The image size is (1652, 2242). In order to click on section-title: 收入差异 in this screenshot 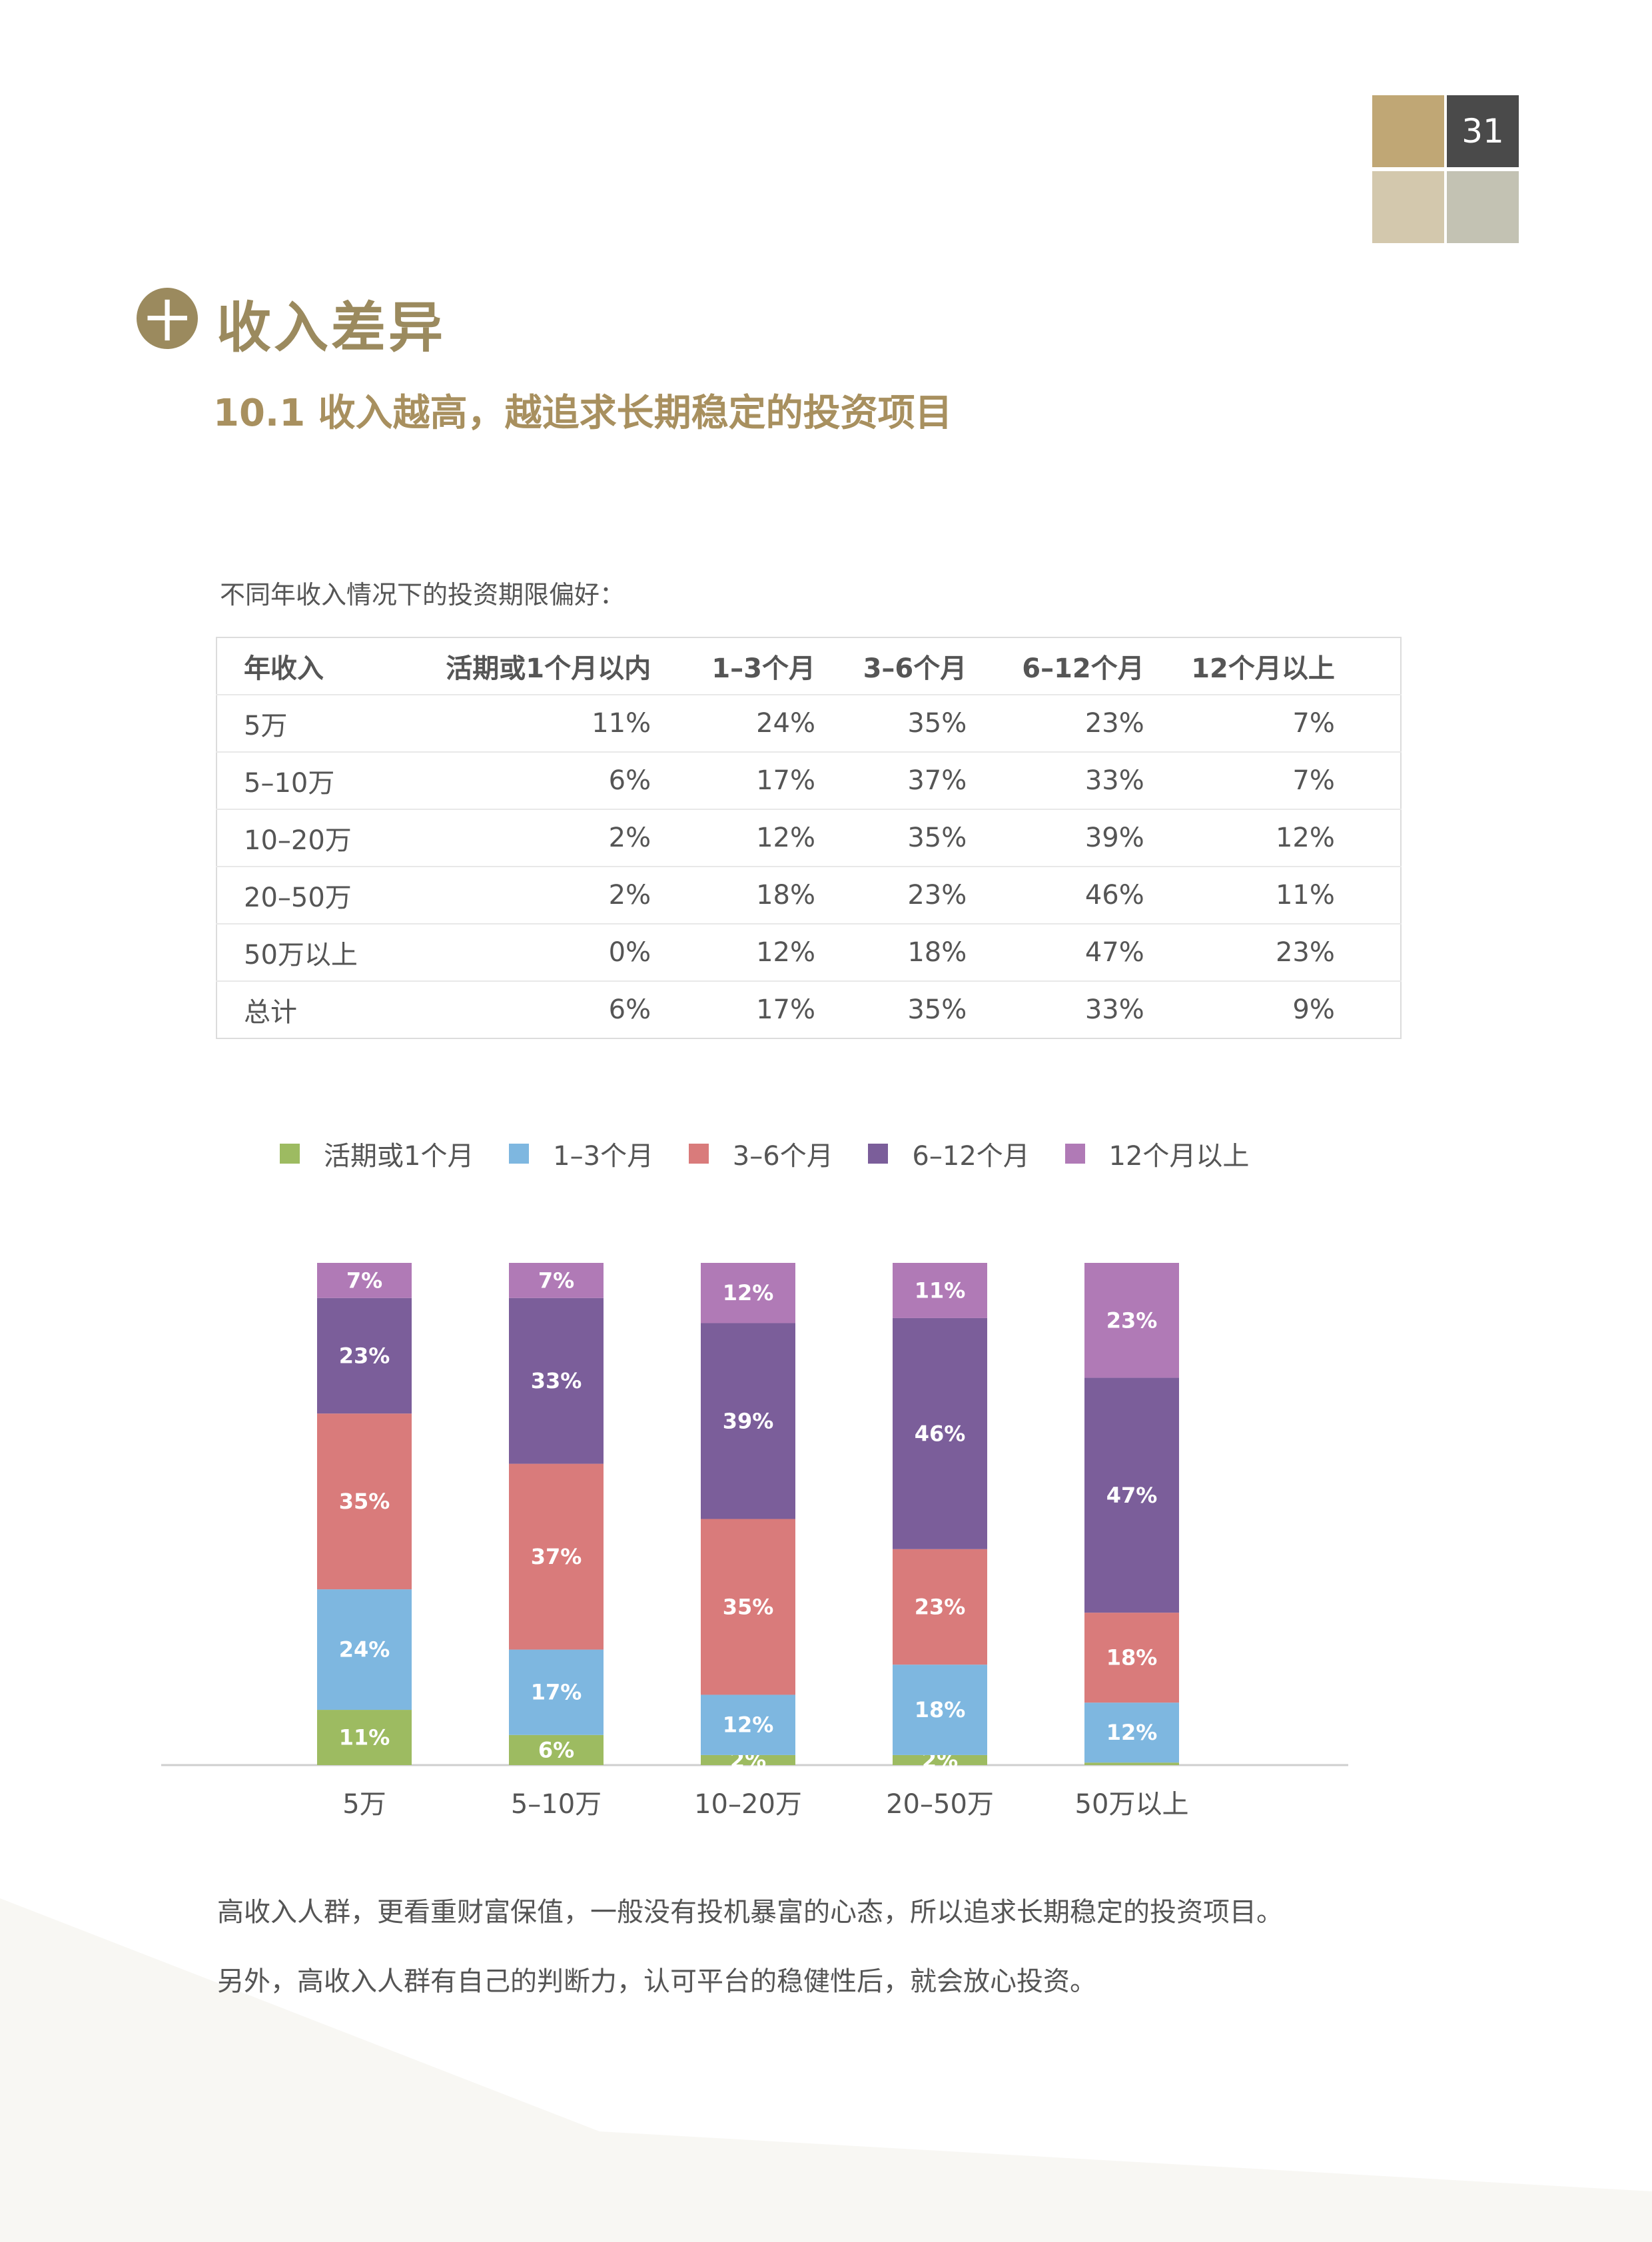, I will do `click(331, 328)`.